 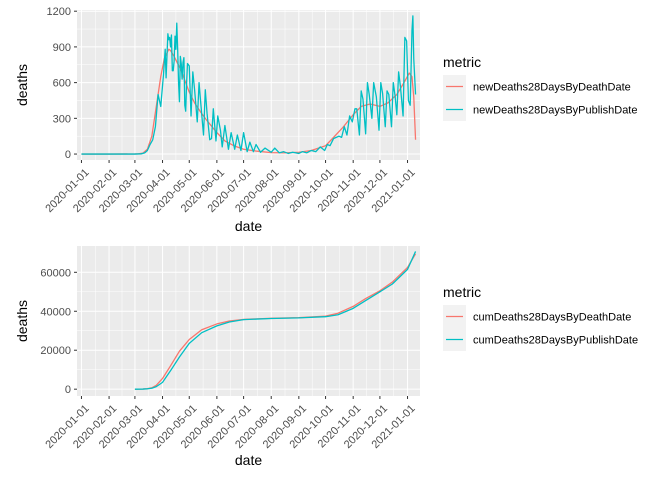 I want to click on panel-2-y-tick-label: 60000, so click(x=55, y=273).